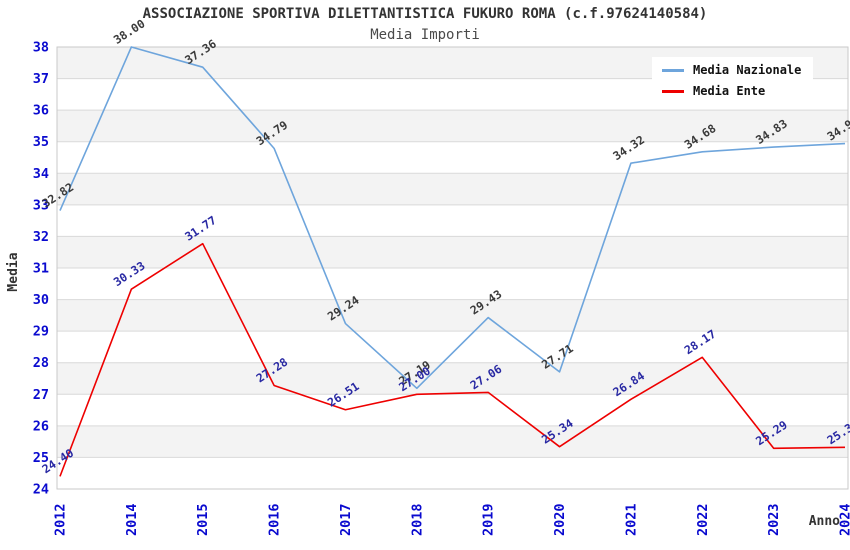 The height and width of the screenshot is (550, 850). Describe the element at coordinates (41, 174) in the screenshot. I see `y-tick-label: 34` at that location.